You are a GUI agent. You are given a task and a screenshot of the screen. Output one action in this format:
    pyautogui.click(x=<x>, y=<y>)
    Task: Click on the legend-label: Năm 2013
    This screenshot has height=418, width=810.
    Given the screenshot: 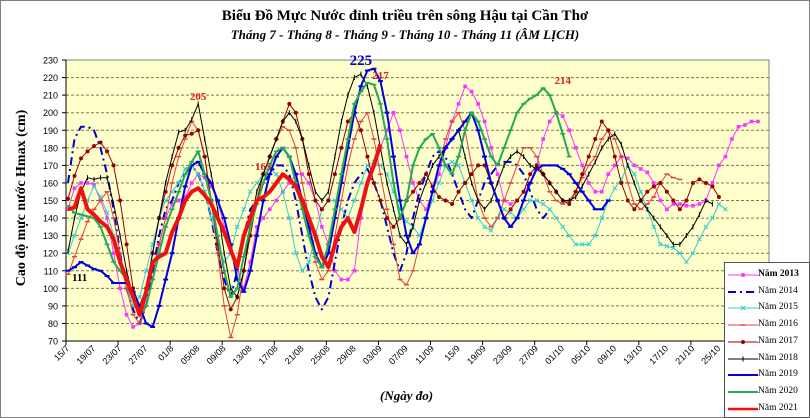 What is the action you would take?
    pyautogui.click(x=778, y=274)
    